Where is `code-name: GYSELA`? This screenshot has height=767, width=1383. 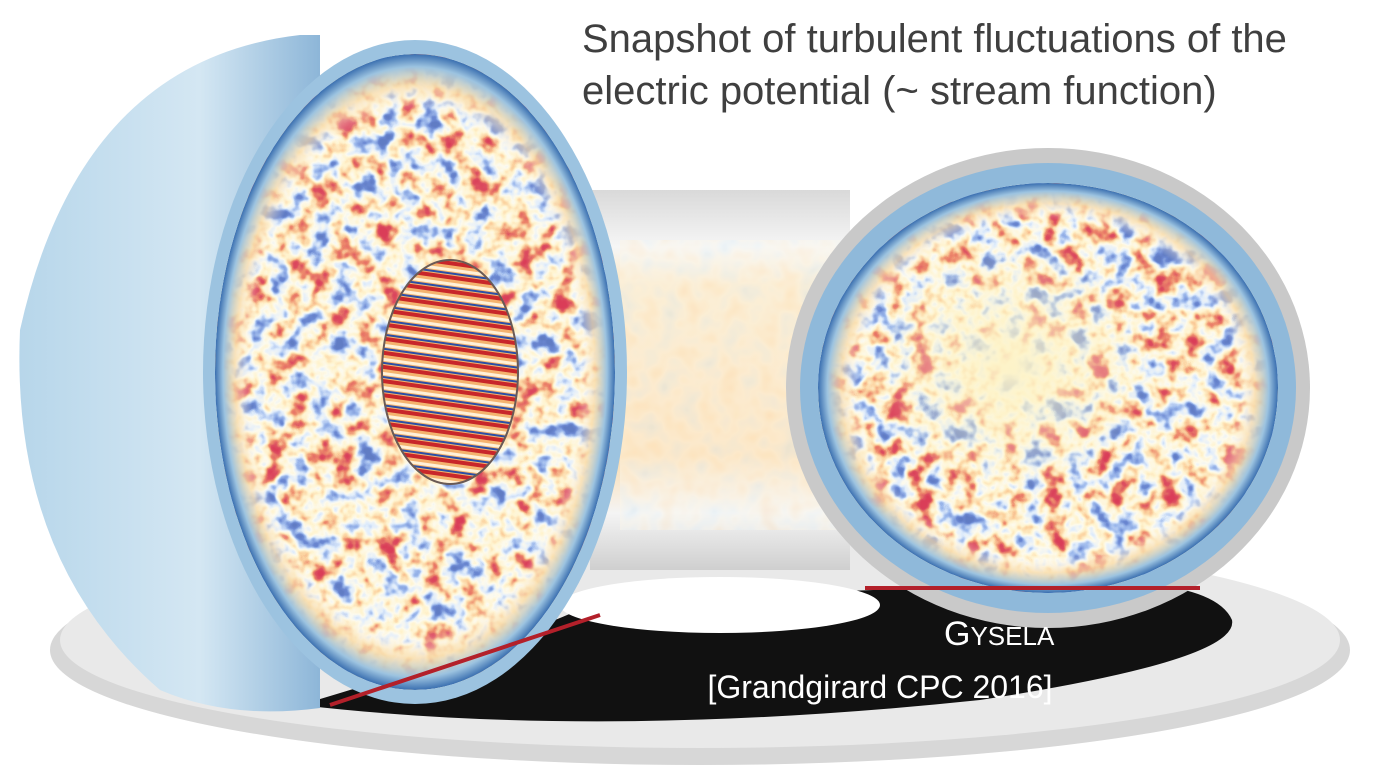 code-name: GYSELA is located at coordinates (999, 634).